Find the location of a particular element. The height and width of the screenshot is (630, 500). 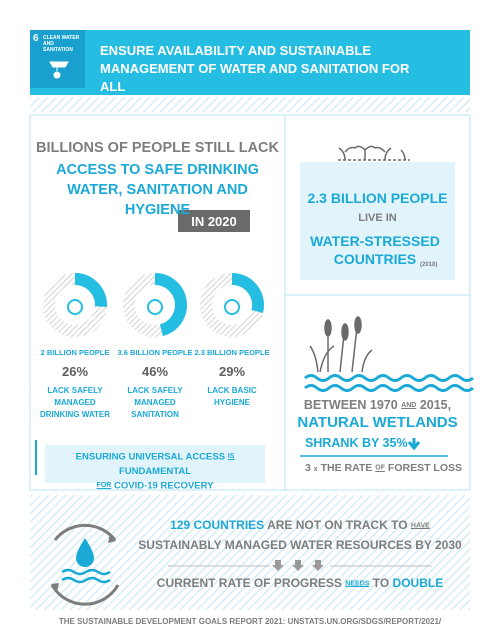

stress-box is located at coordinates (377, 221).